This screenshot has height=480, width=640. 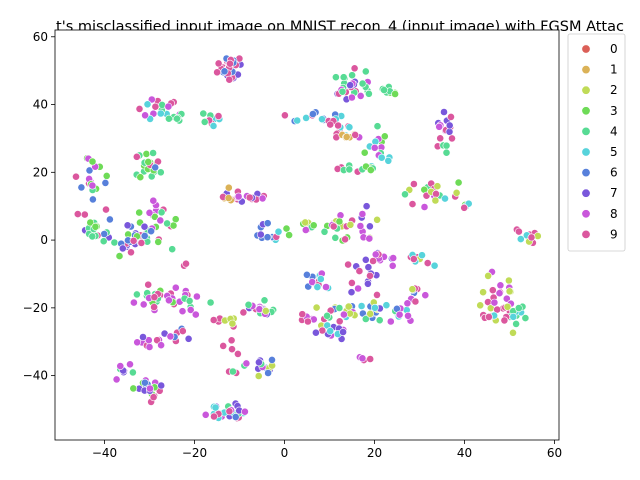 I want to click on y-tick-label: −20, so click(x=35, y=308).